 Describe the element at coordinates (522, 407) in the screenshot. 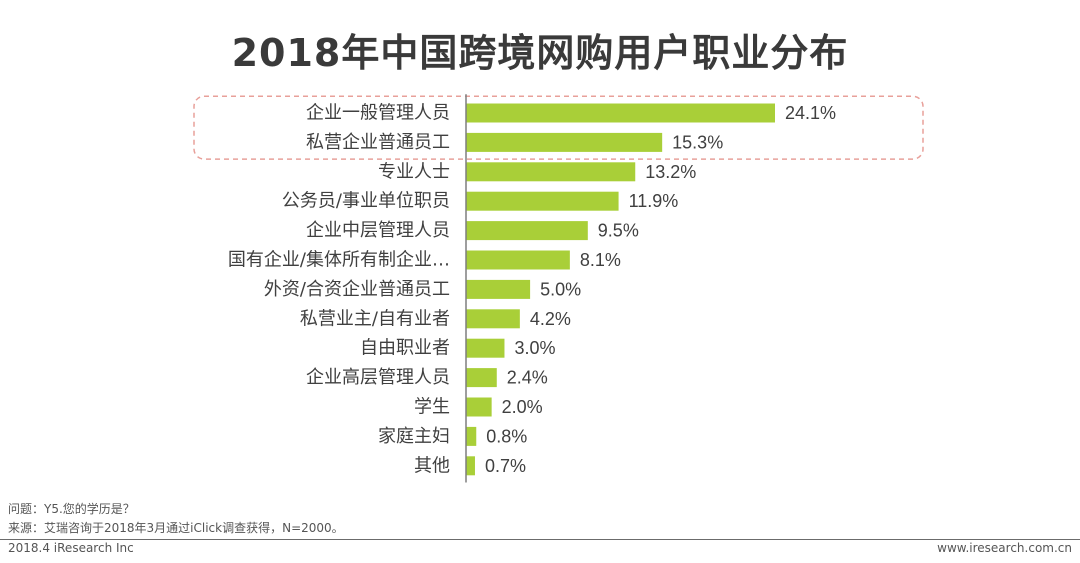

I see `value-label-11: 2.0%` at that location.